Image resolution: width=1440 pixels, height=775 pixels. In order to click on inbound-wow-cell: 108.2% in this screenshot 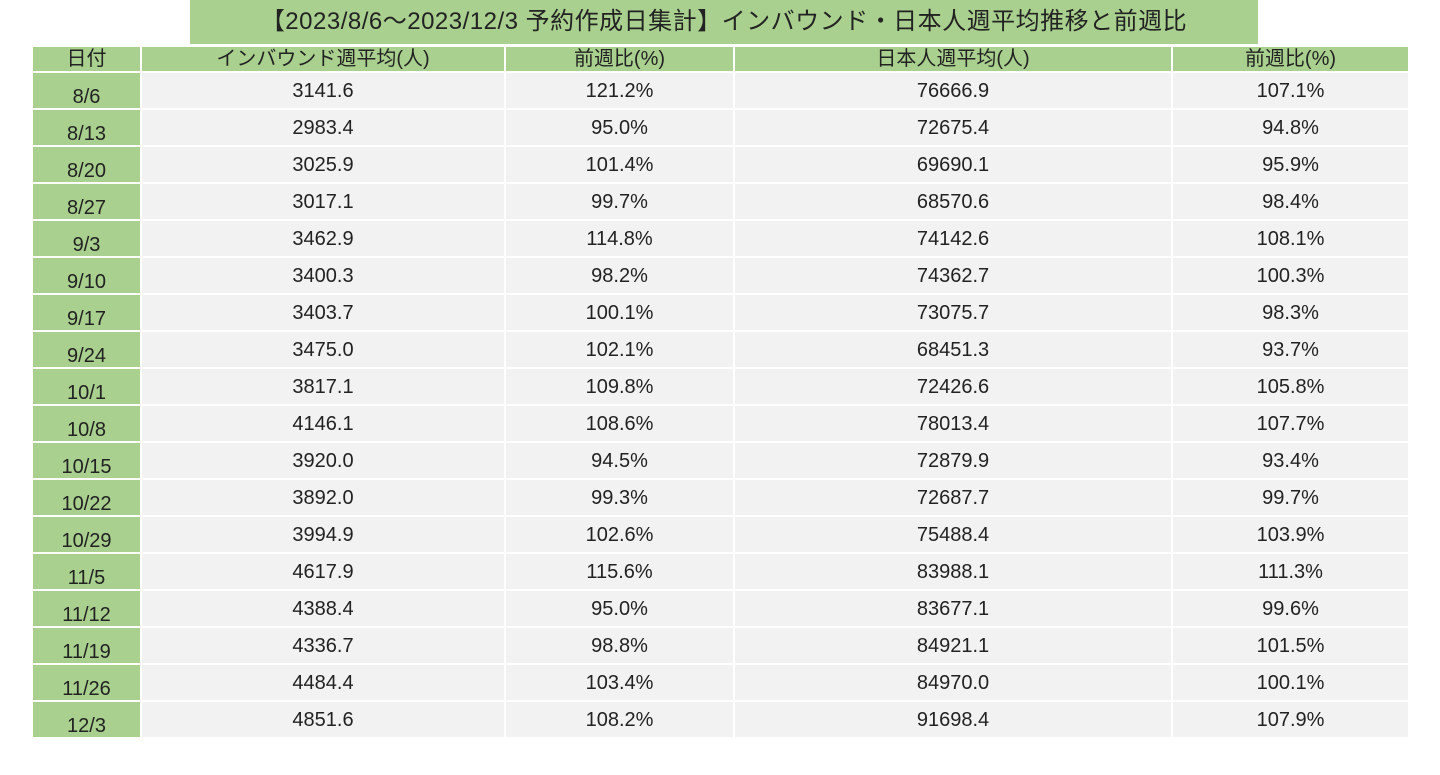, I will do `click(619, 719)`.